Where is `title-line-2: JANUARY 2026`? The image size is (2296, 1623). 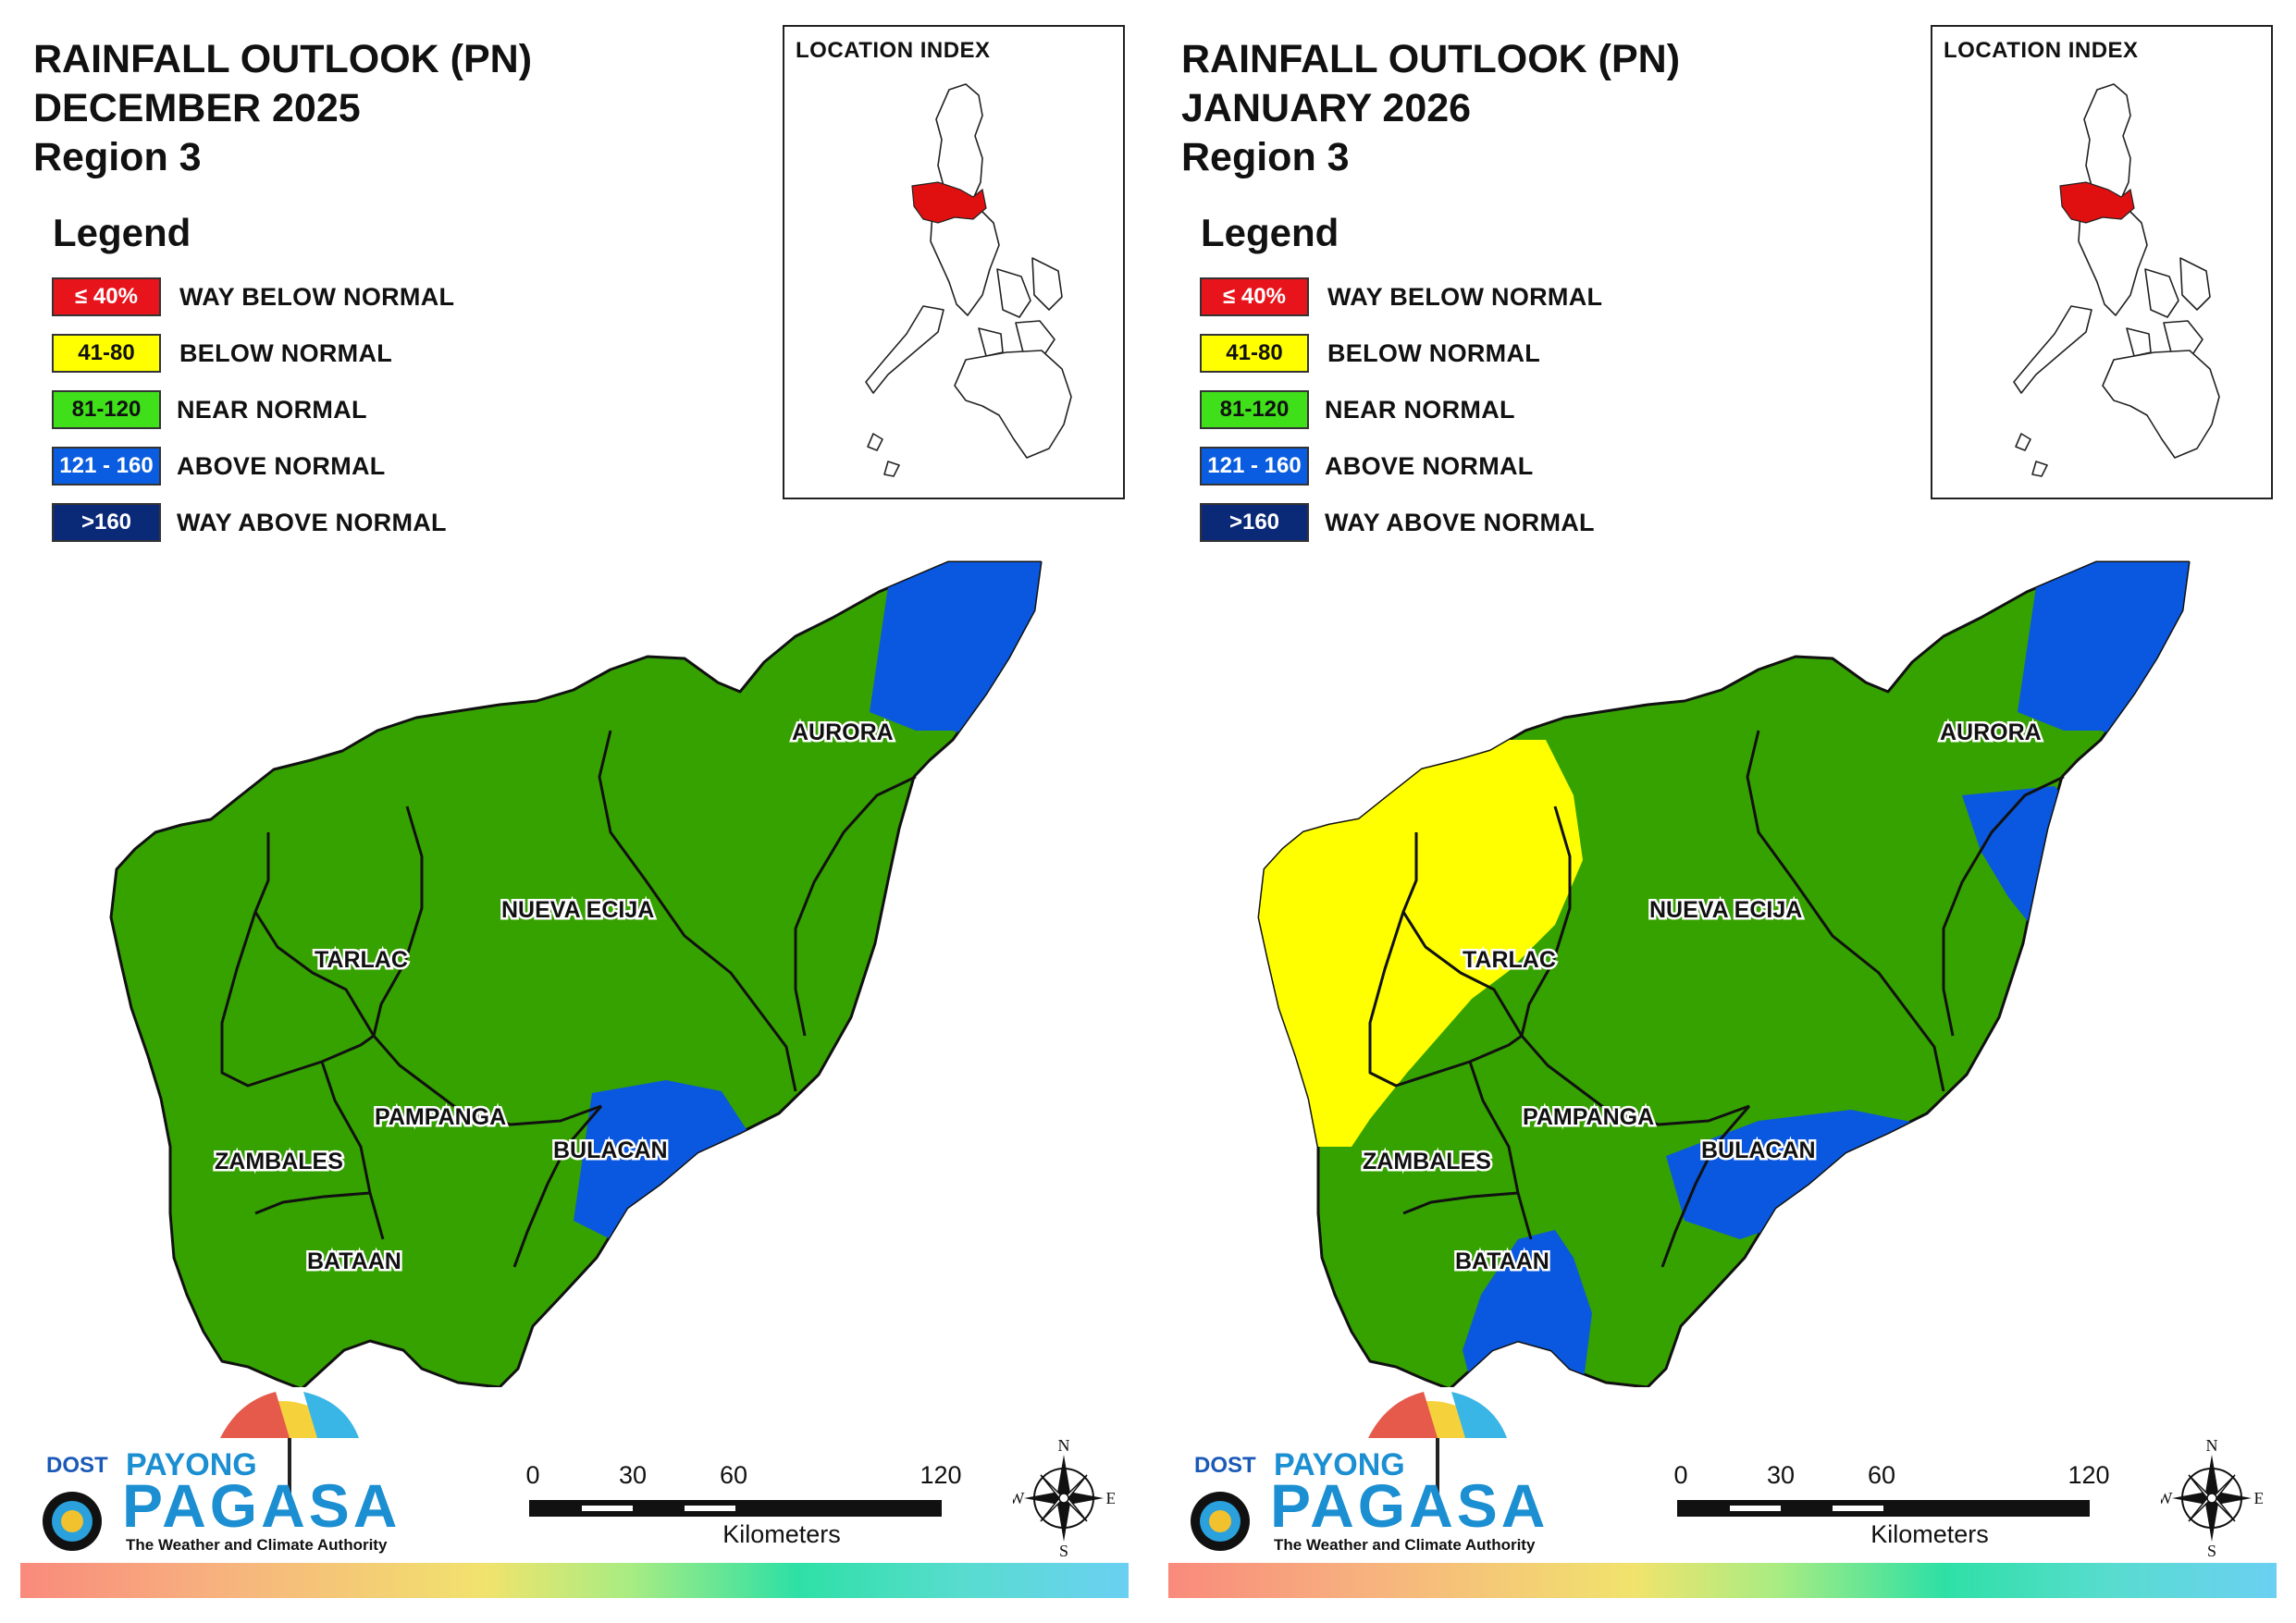
title-line-2: JANUARY 2026 is located at coordinates (1326, 108).